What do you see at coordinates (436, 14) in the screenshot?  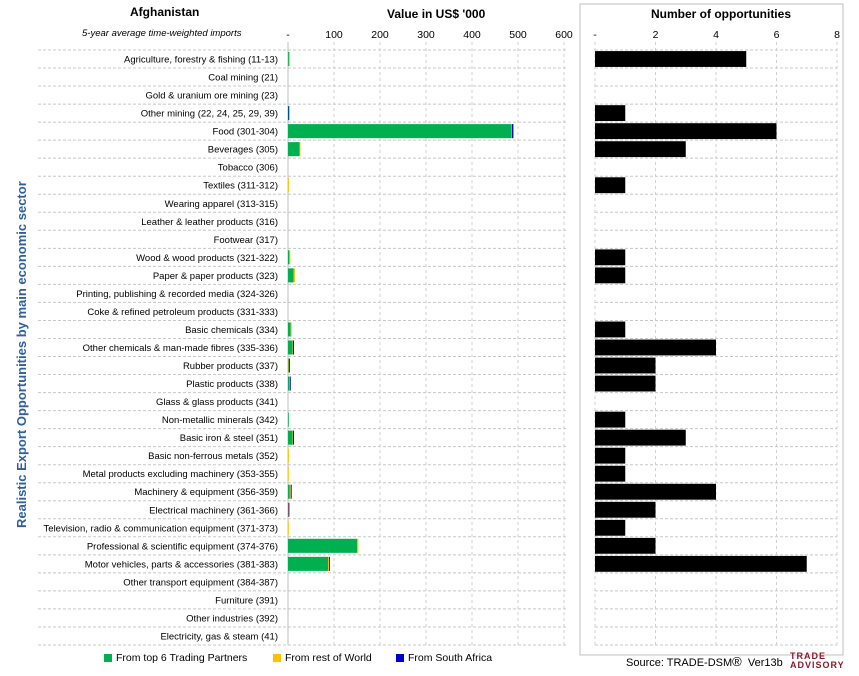 I see `value-chart-title: Value in US$ '000` at bounding box center [436, 14].